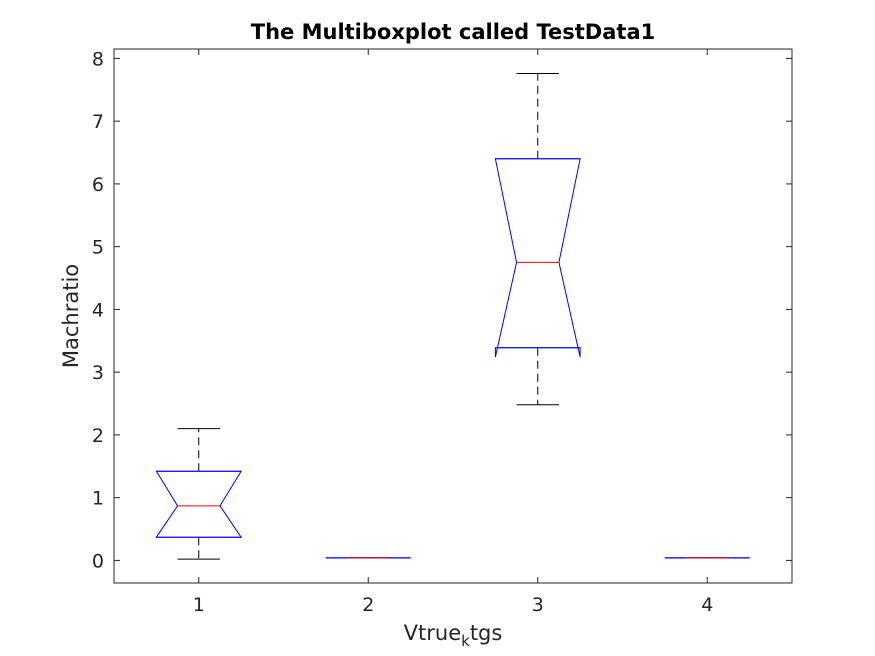 The image size is (875, 656). What do you see at coordinates (98, 310) in the screenshot?
I see `y-tick-label: 4` at bounding box center [98, 310].